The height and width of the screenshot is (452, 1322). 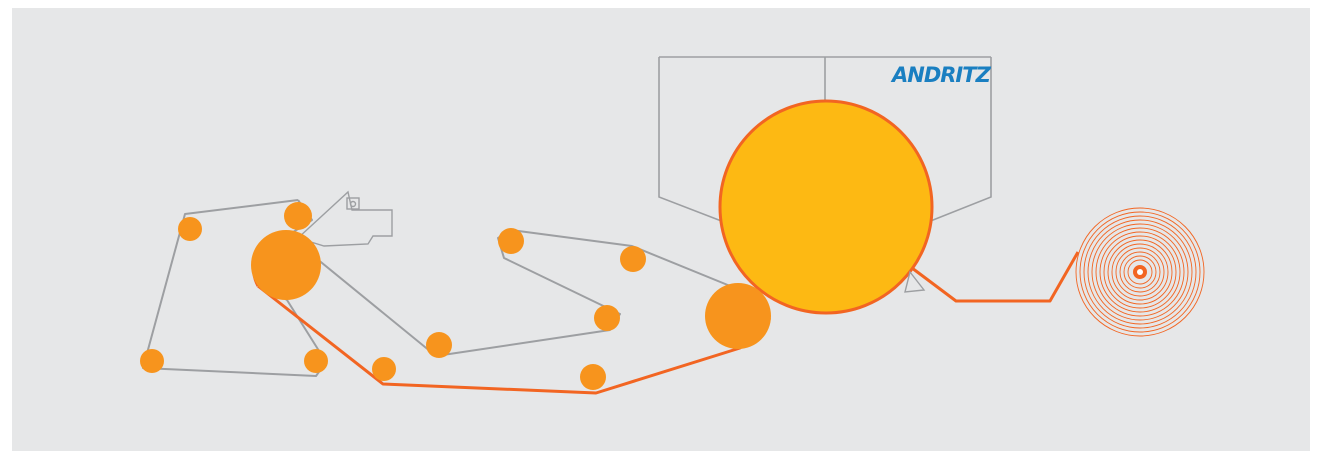 What do you see at coordinates (738, 316) in the screenshot?
I see `press-roll` at bounding box center [738, 316].